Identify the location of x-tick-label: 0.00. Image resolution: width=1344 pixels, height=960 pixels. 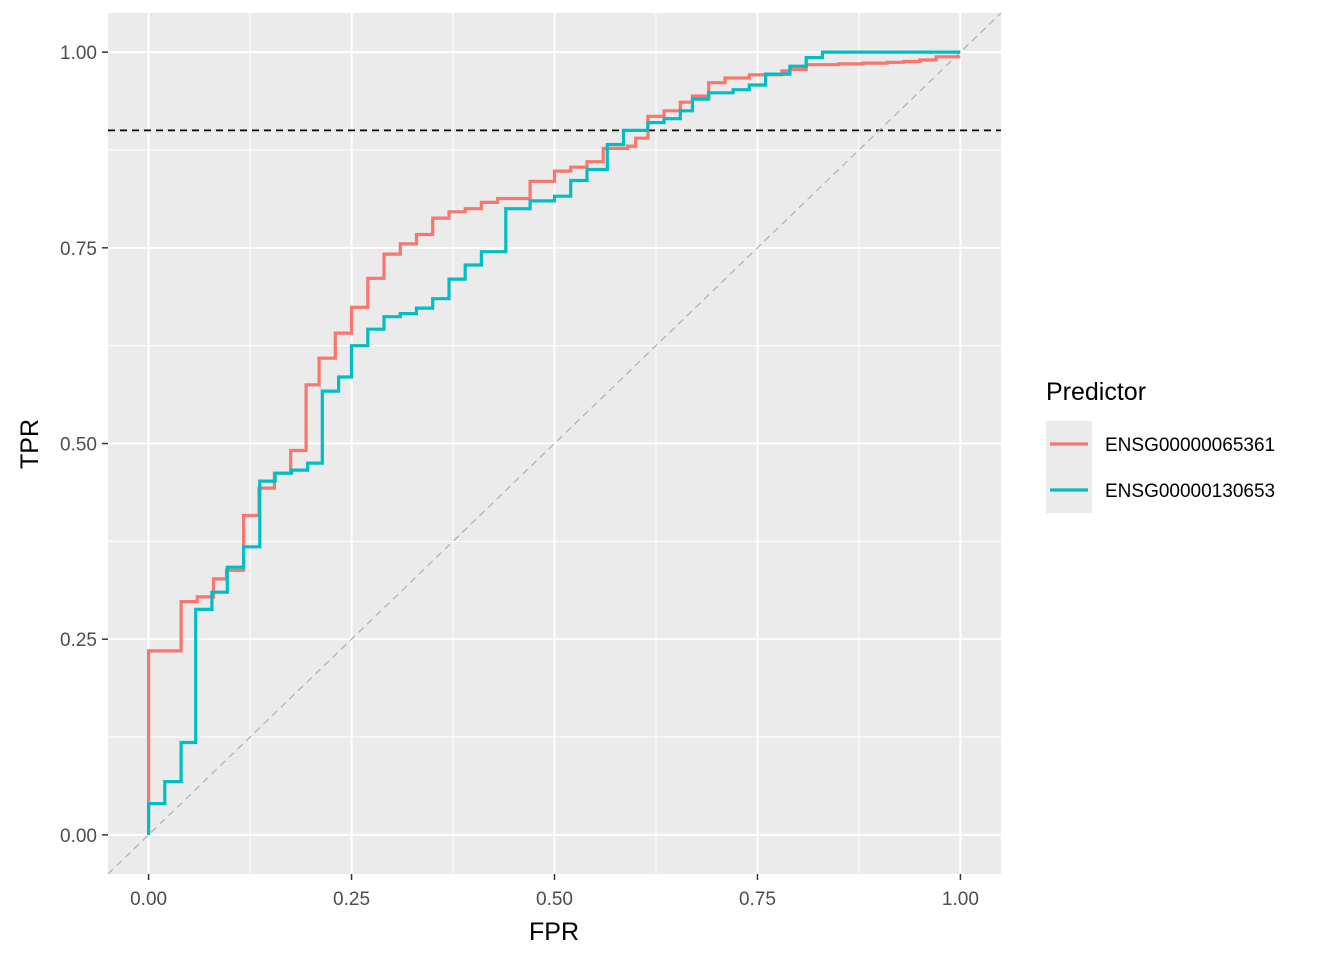
(148, 899).